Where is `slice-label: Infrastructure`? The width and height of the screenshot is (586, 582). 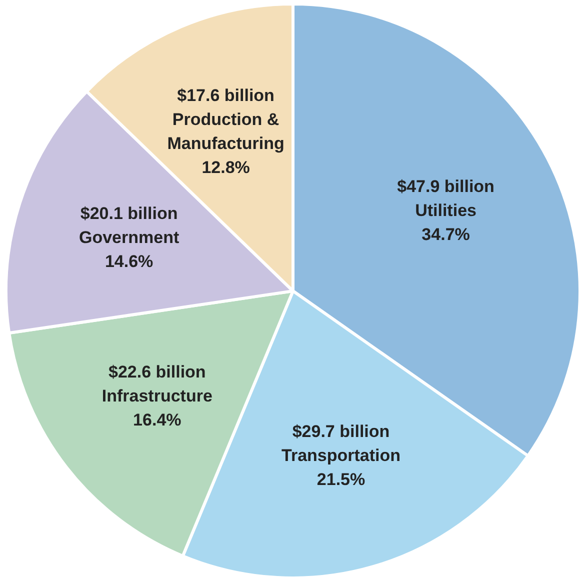 slice-label: Infrastructure is located at coordinates (157, 396).